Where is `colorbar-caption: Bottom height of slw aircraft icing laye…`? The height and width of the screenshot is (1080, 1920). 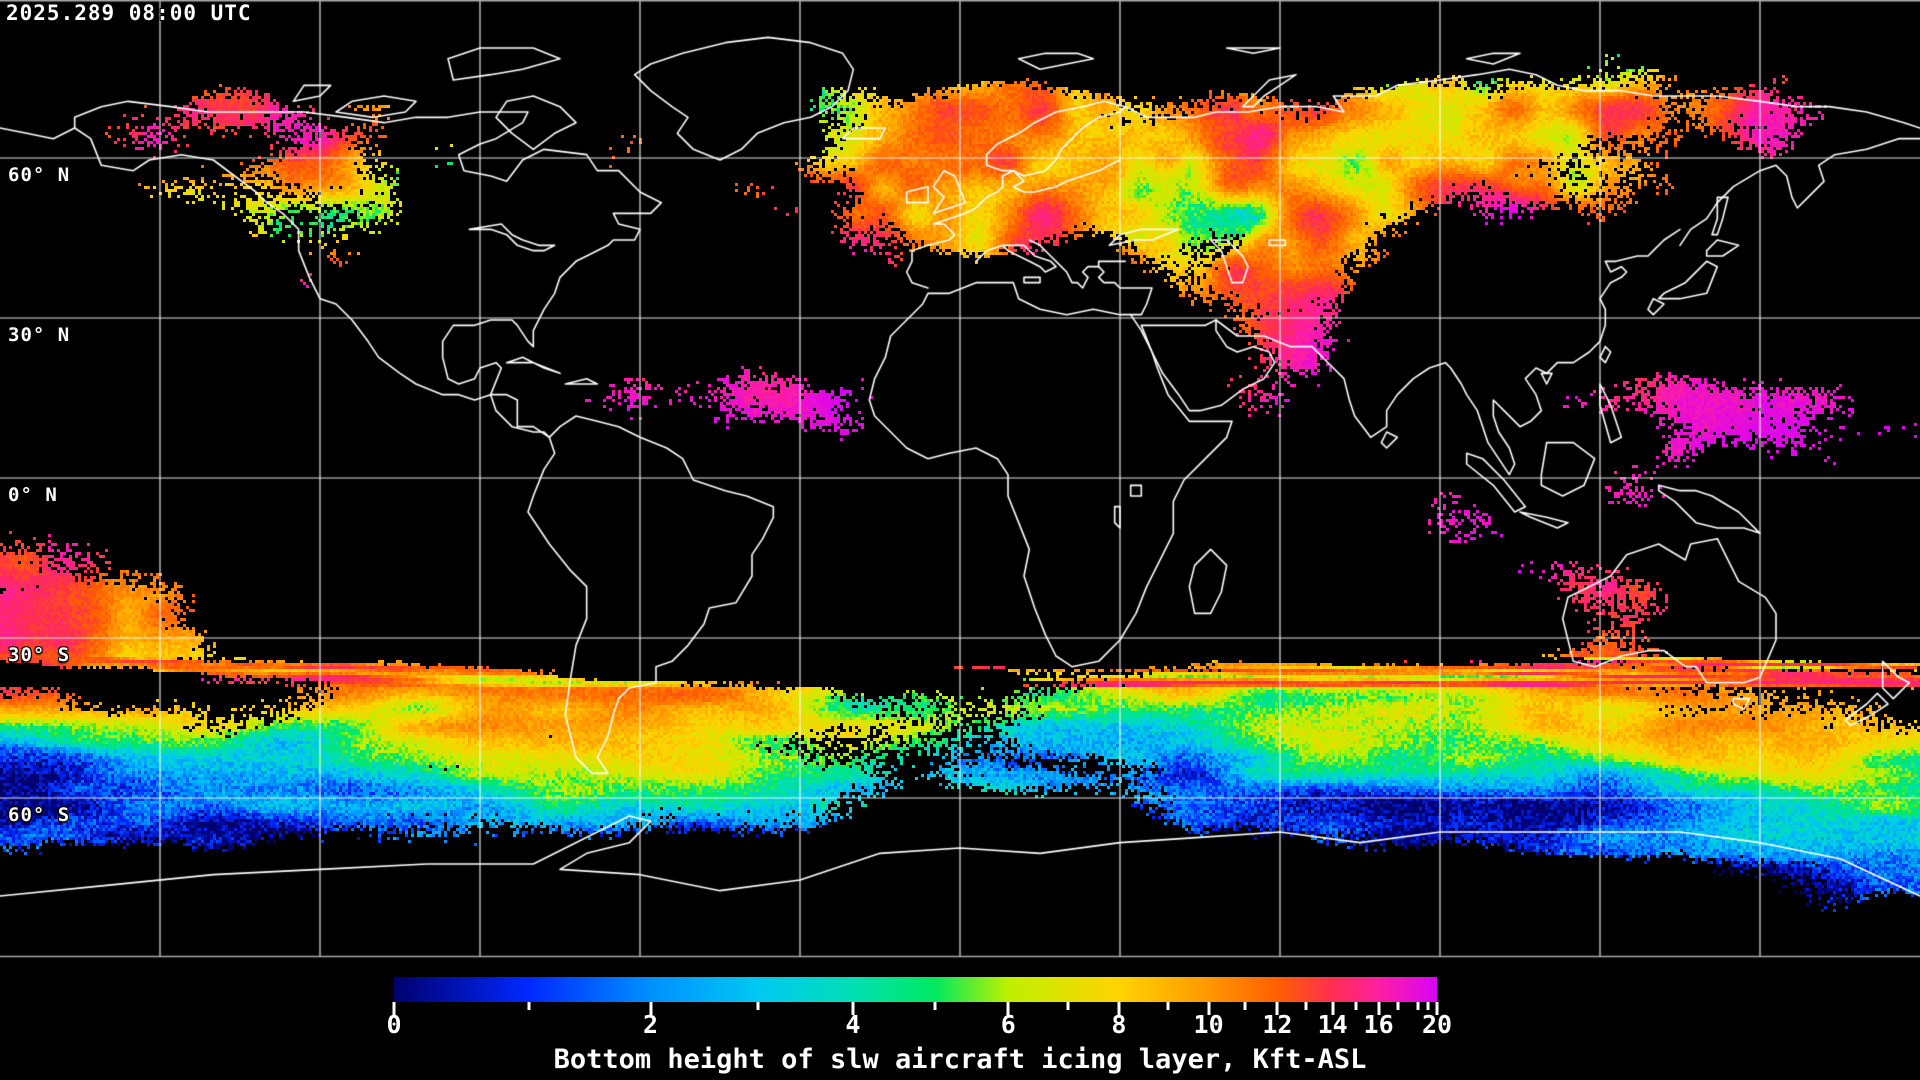 colorbar-caption: Bottom height of slw aircraft icing laye… is located at coordinates (960, 1059).